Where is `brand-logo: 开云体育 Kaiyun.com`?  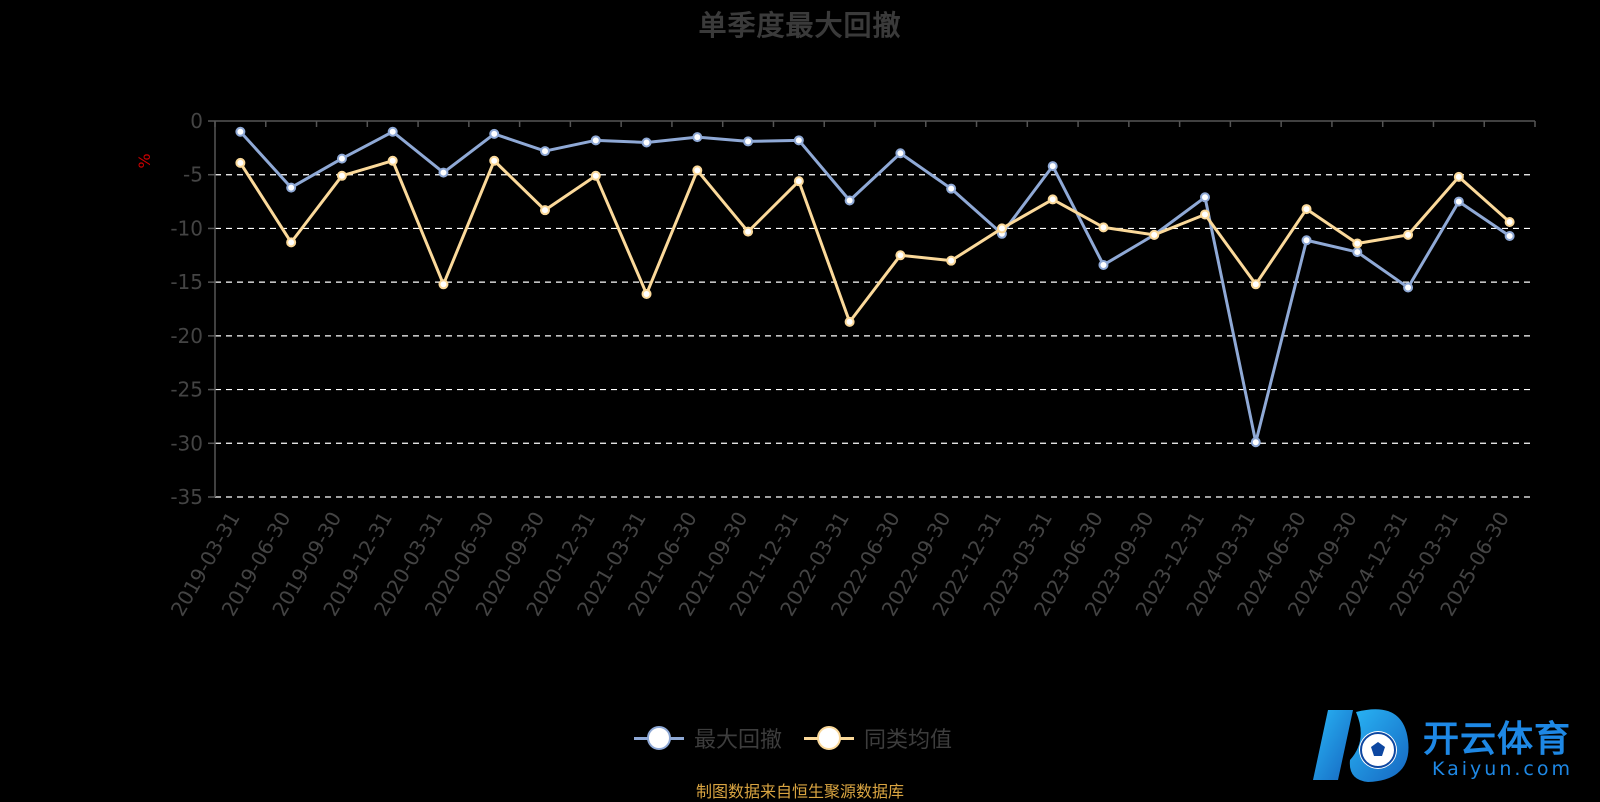
brand-logo: 开云体育 Kaiyun.com is located at coordinates (1450, 745).